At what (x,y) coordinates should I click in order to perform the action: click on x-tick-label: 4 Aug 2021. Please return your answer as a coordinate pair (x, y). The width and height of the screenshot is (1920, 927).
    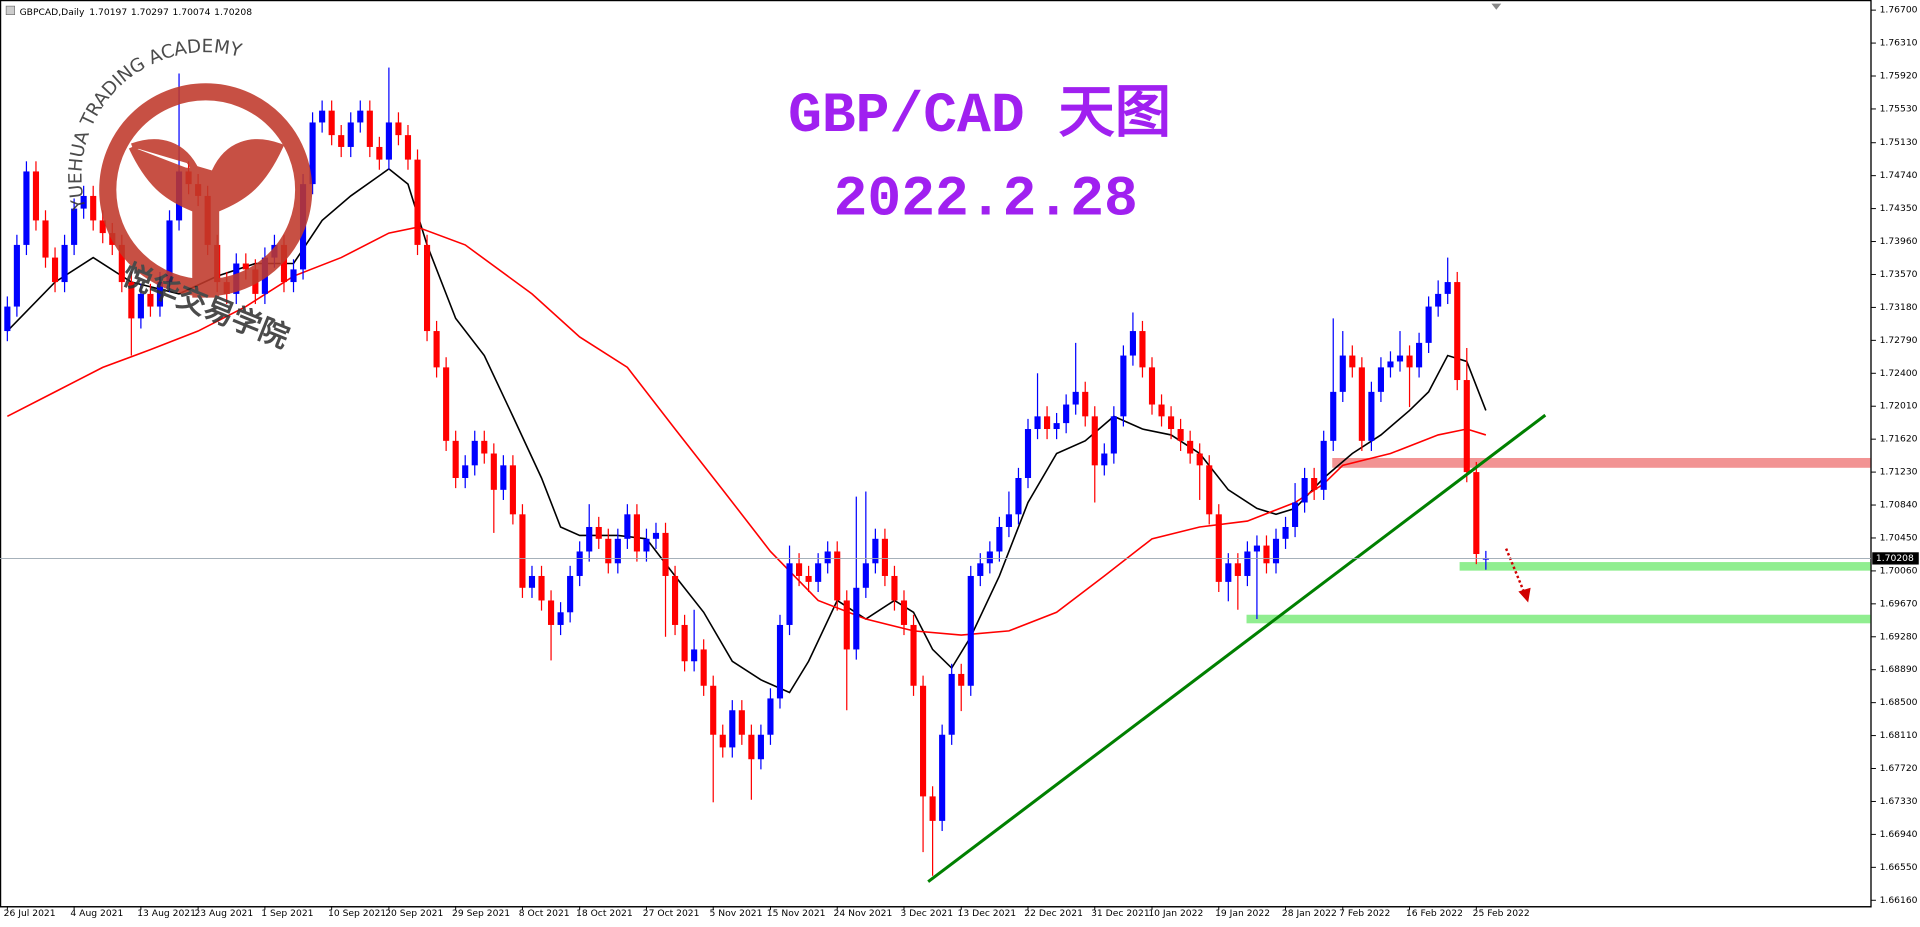
    Looking at the image, I should click on (96, 913).